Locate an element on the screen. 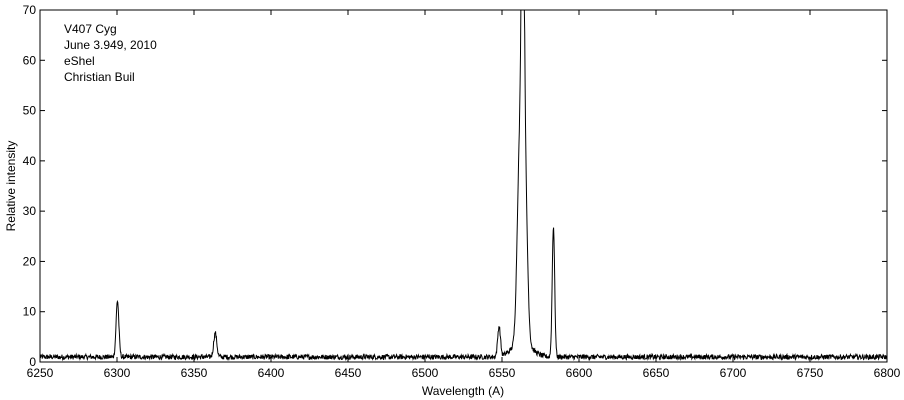  x-tick-label: 6250 is located at coordinates (40, 373).